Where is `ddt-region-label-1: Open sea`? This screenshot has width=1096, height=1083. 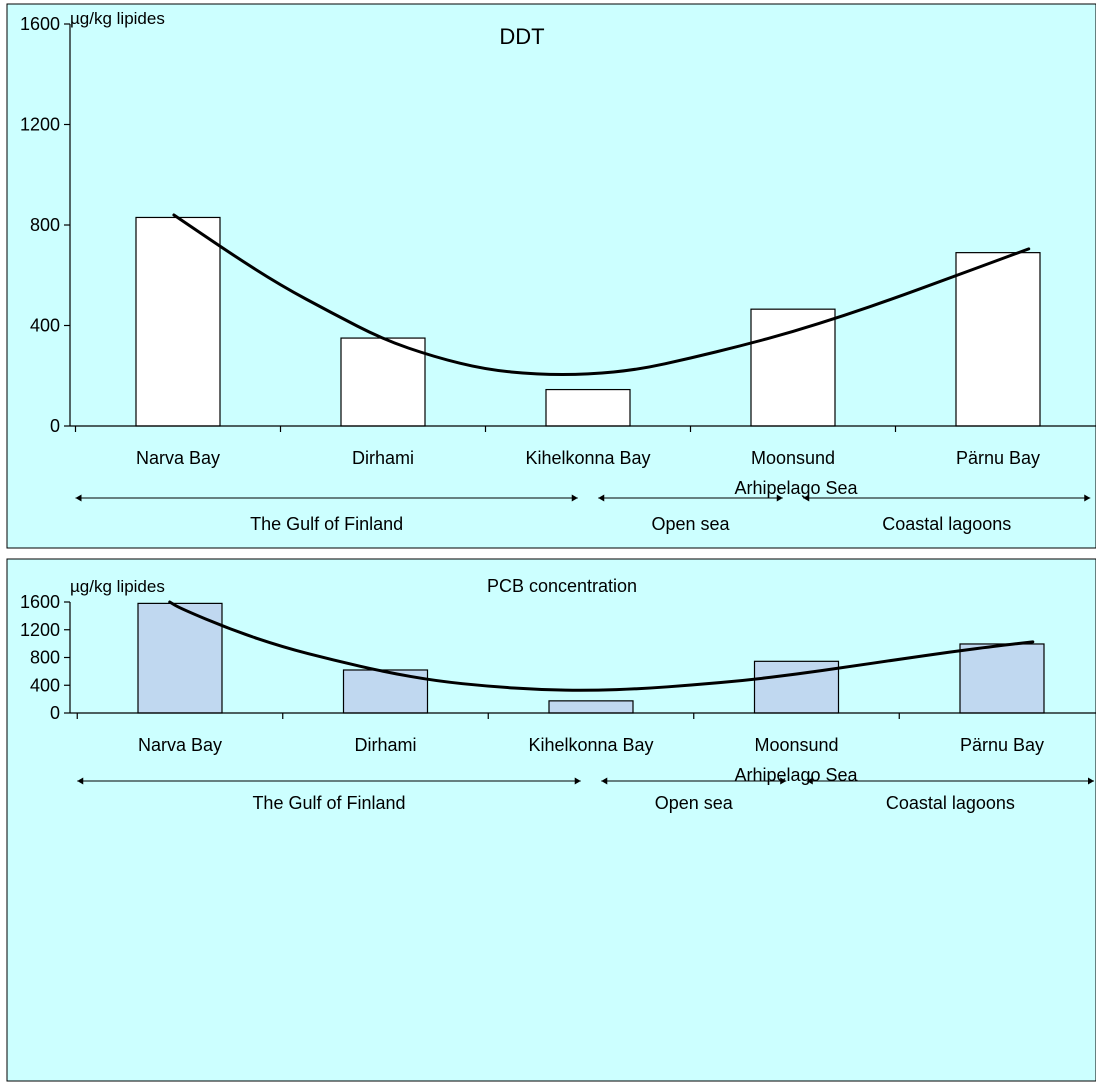 ddt-region-label-1: Open sea is located at coordinates (690, 524).